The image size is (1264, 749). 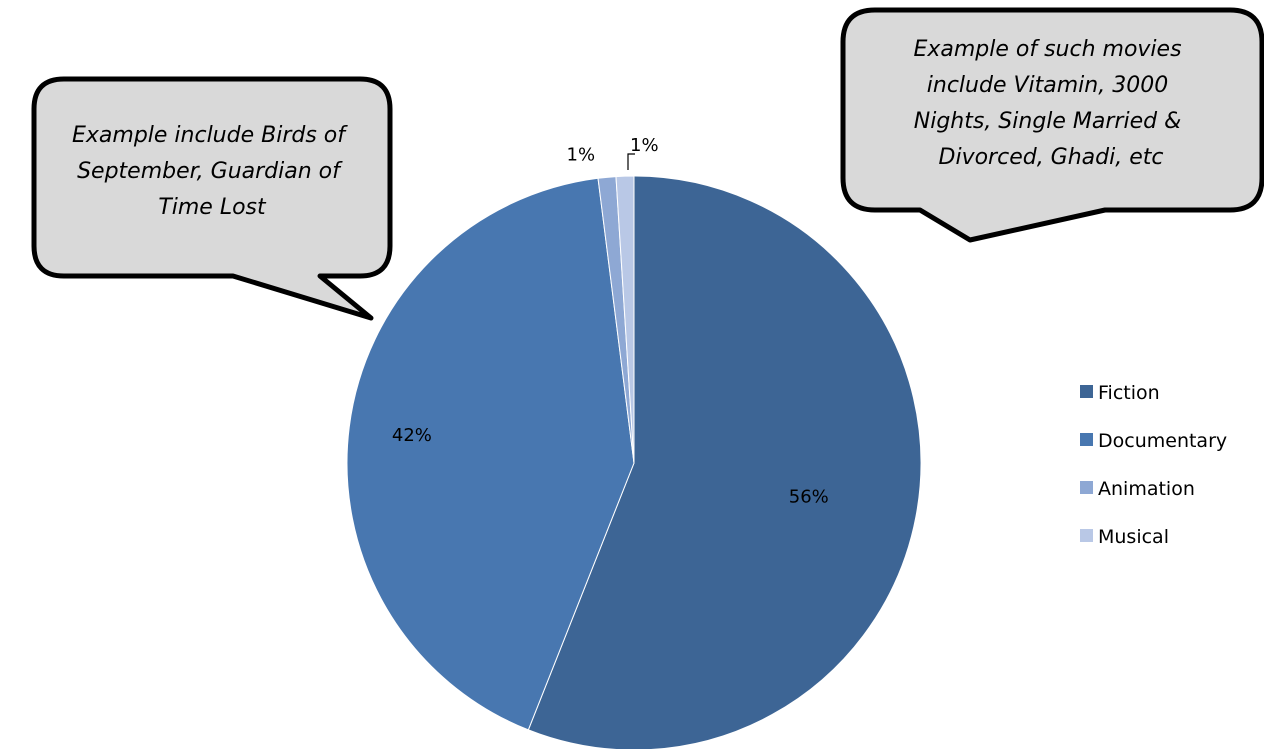 I want to click on legend-label-documentary: Documentary, so click(x=1162, y=441).